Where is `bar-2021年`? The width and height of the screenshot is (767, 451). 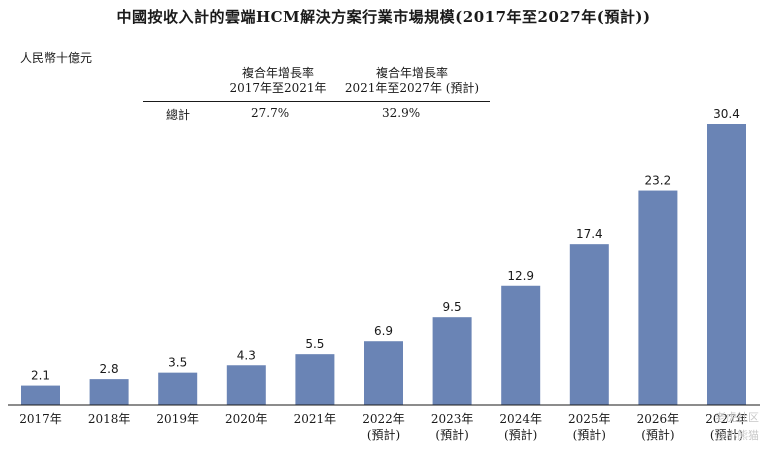 bar-2021年 is located at coordinates (315, 379).